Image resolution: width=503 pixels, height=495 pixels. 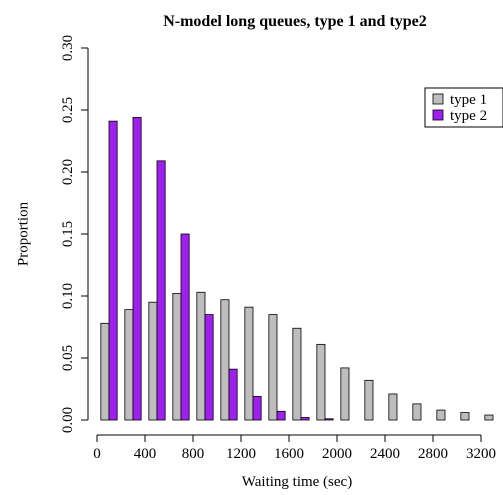 I want to click on x-tick-label: 1200, so click(x=241, y=454).